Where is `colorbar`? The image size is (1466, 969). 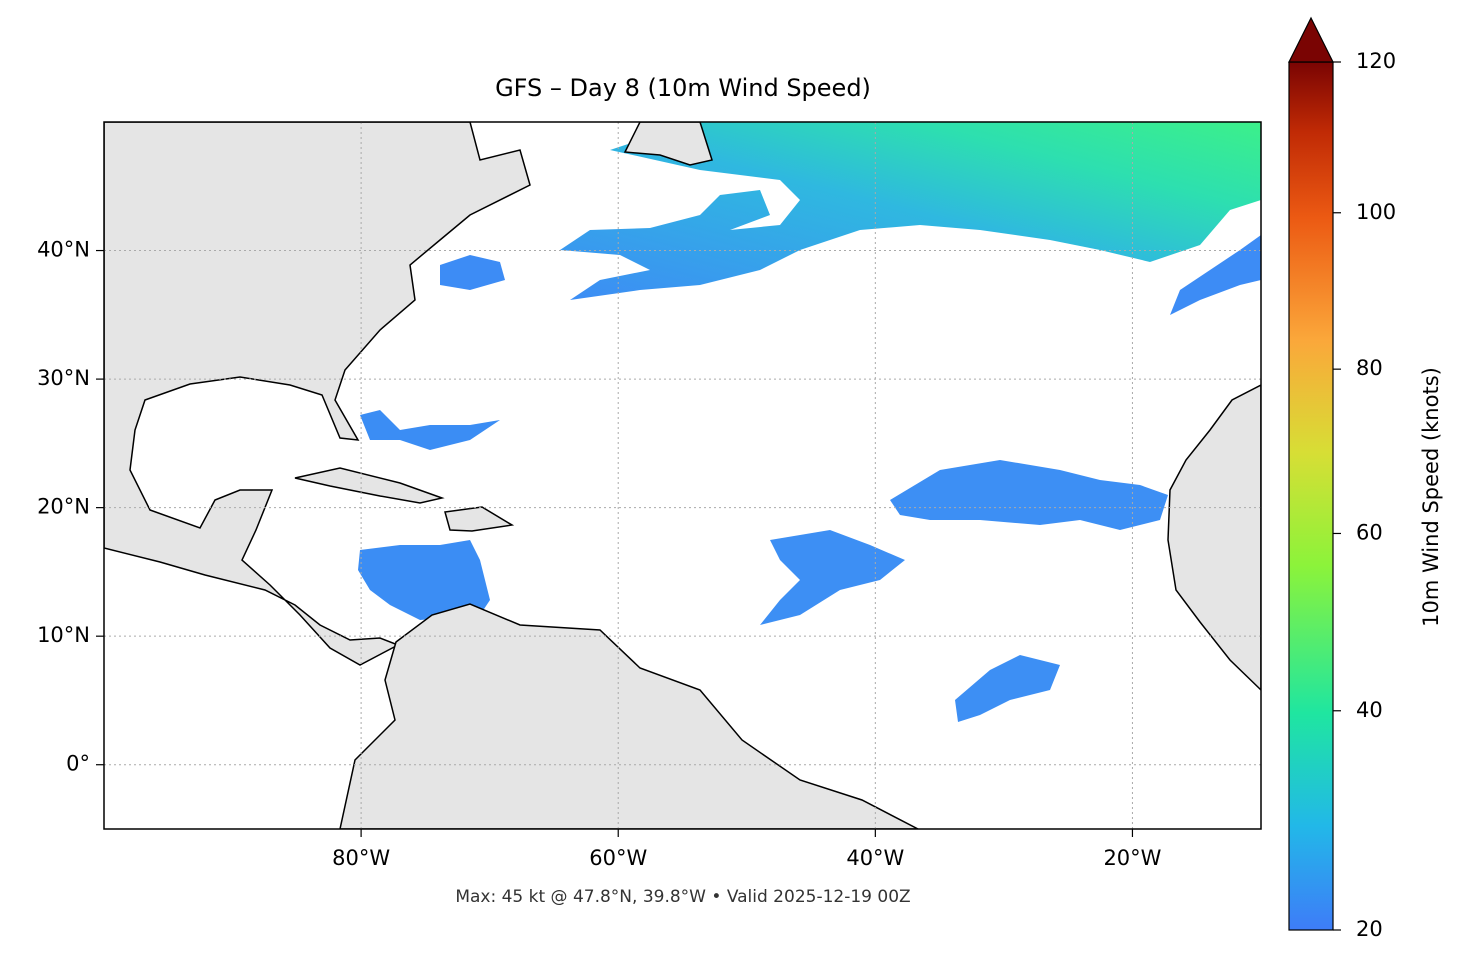
colorbar is located at coordinates (1311, 496).